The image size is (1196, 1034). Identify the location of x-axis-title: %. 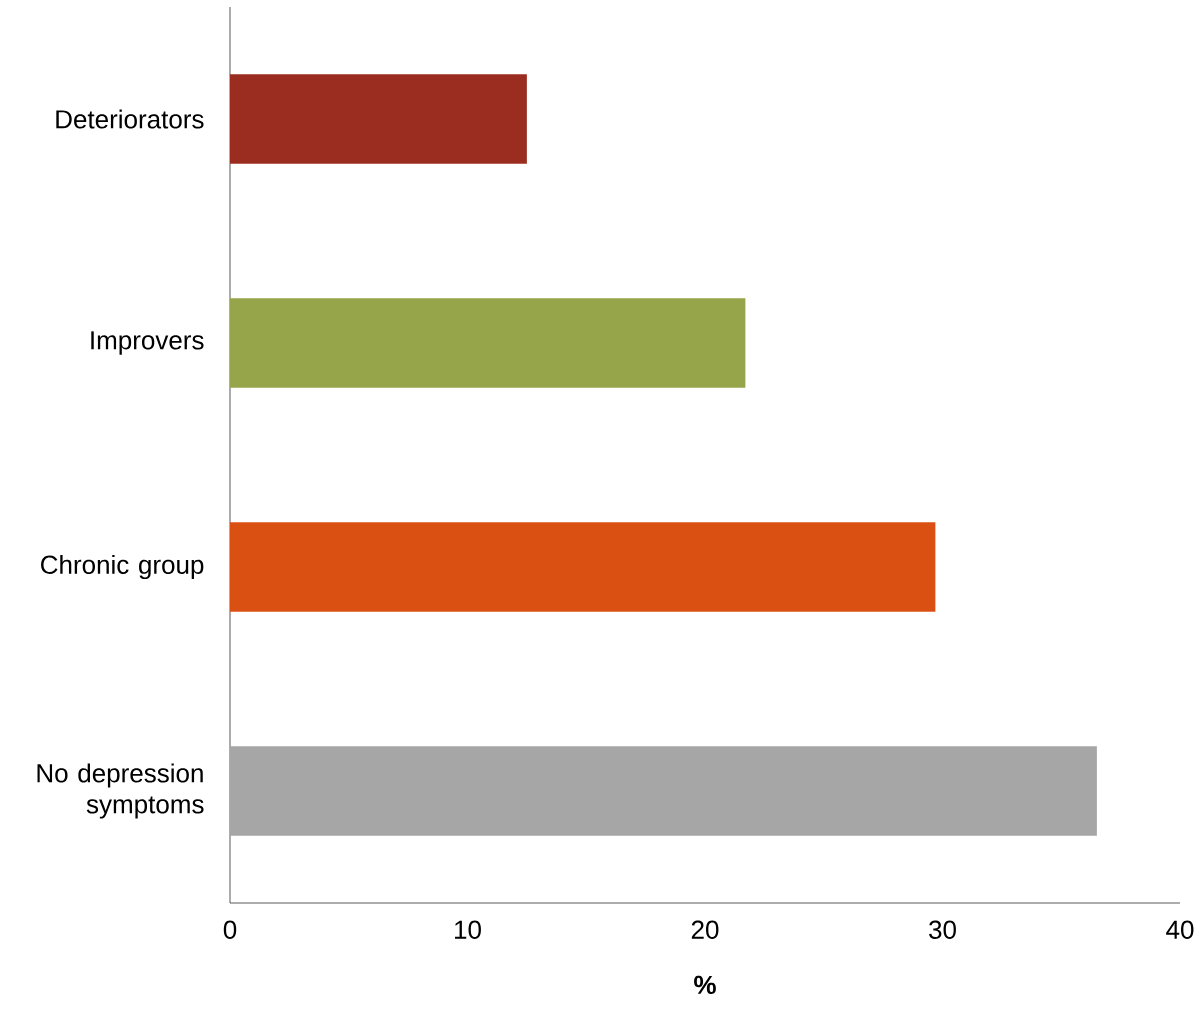
(705, 985).